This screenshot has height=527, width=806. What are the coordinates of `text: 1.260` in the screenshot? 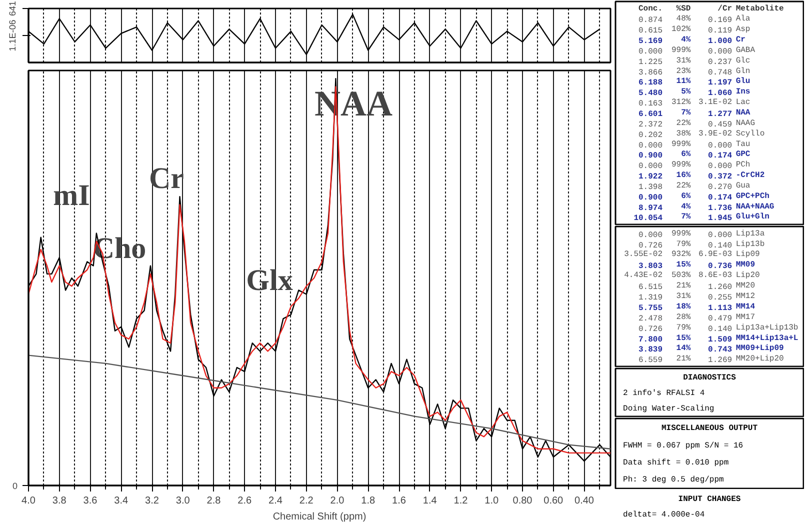 It's located at (720, 287).